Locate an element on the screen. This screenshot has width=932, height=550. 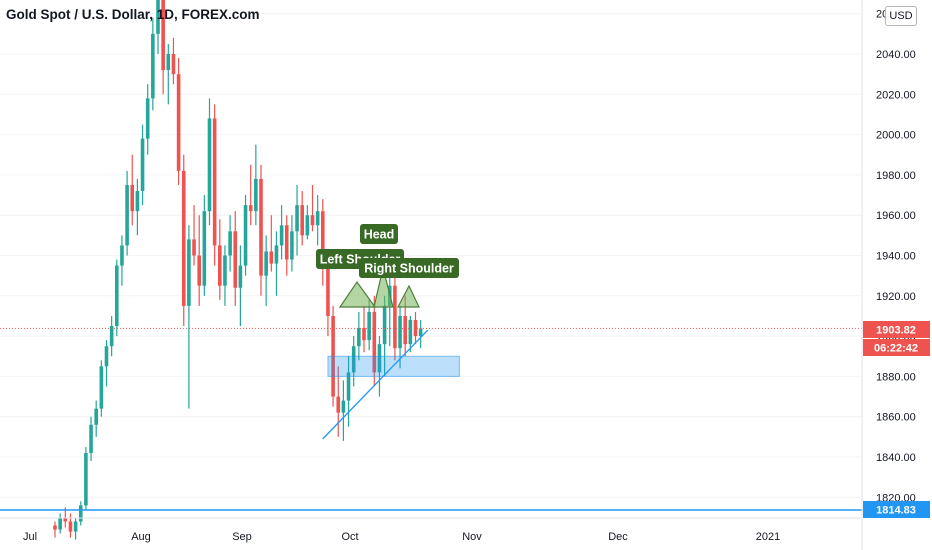
countdown-tag is located at coordinates (896, 347).